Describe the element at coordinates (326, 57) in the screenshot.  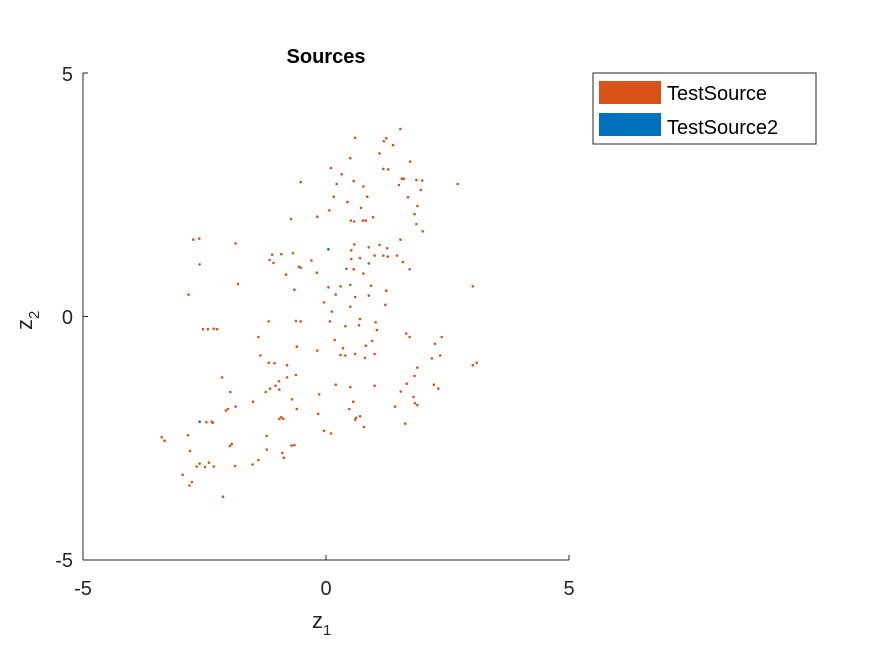
I see `chart-title: Sources` at that location.